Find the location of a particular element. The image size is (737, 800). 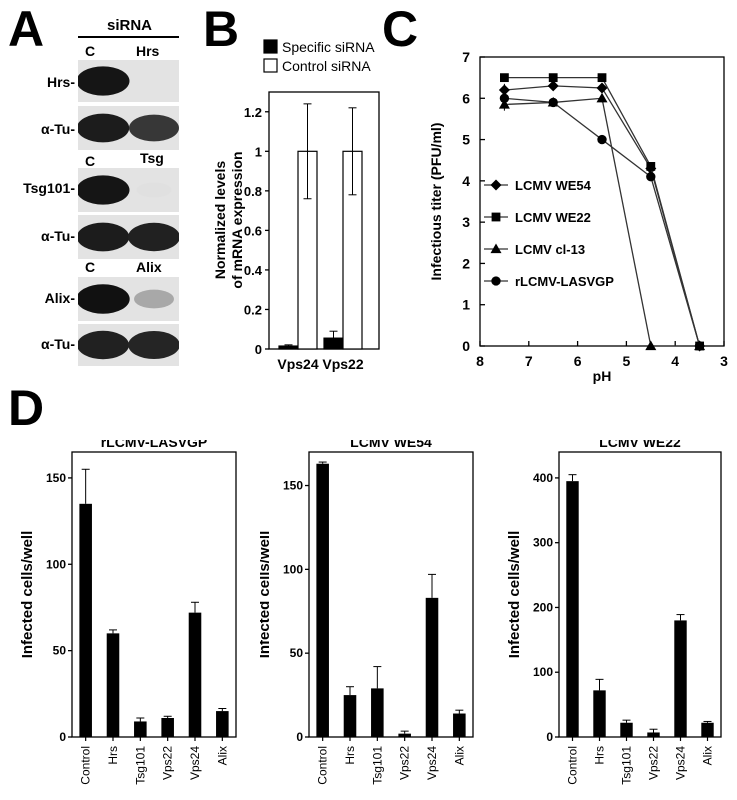

lane-label-c-1: C is located at coordinates (90, 51).